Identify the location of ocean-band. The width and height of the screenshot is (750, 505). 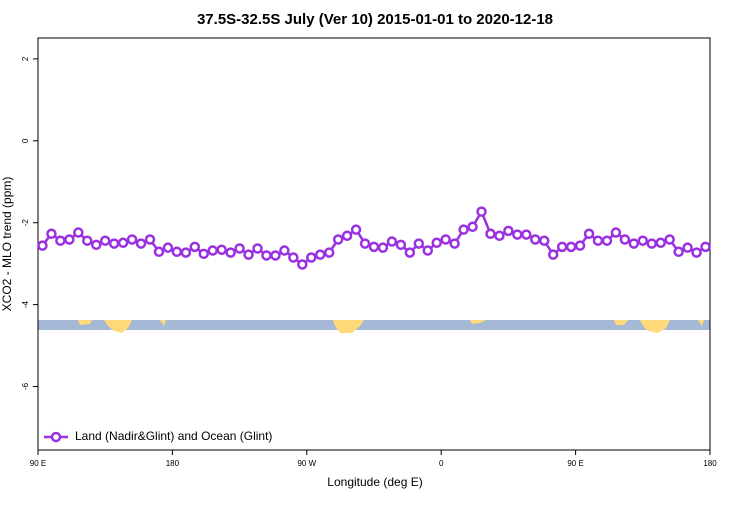
(374, 325).